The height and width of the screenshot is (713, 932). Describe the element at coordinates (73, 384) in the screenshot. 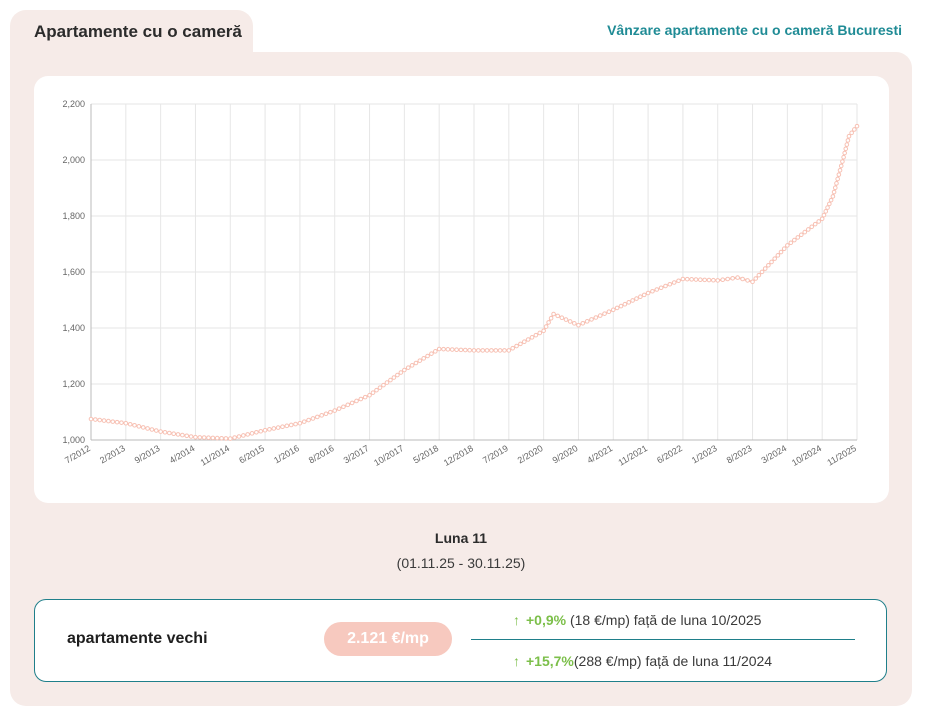

I see `y-tick-label: 1,200` at that location.